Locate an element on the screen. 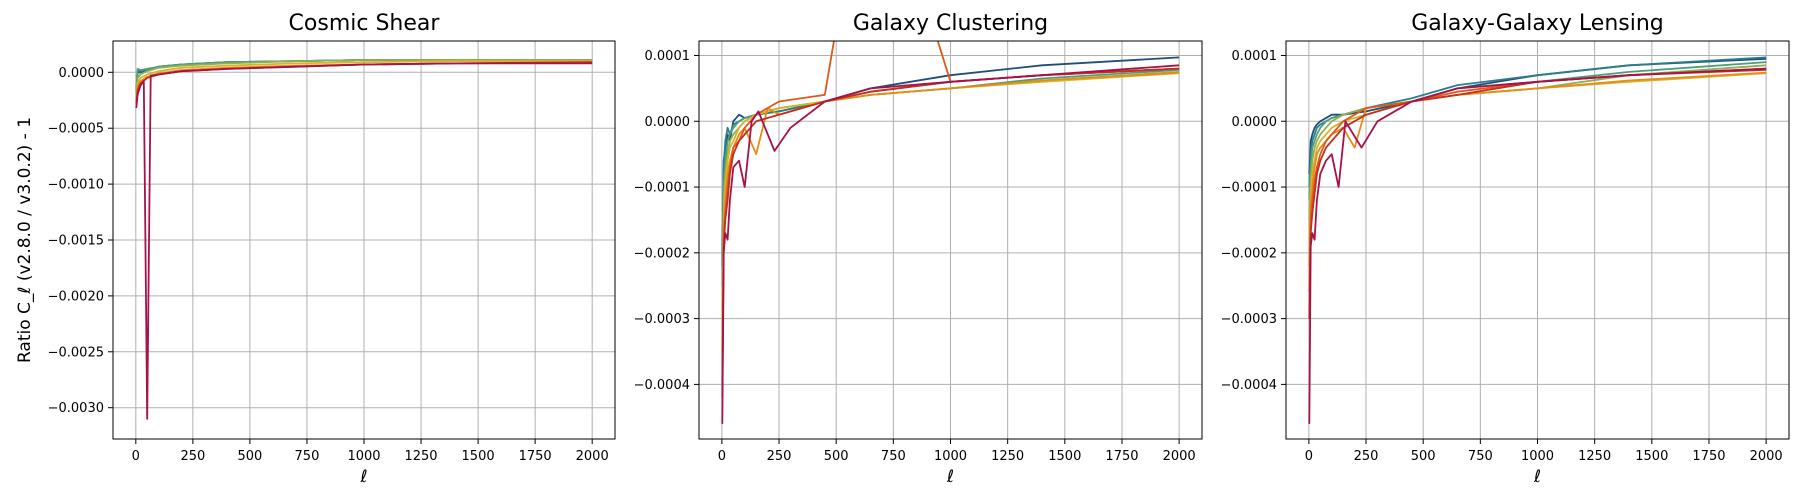  y-tick-label: −0.0030 is located at coordinates (76, 408).